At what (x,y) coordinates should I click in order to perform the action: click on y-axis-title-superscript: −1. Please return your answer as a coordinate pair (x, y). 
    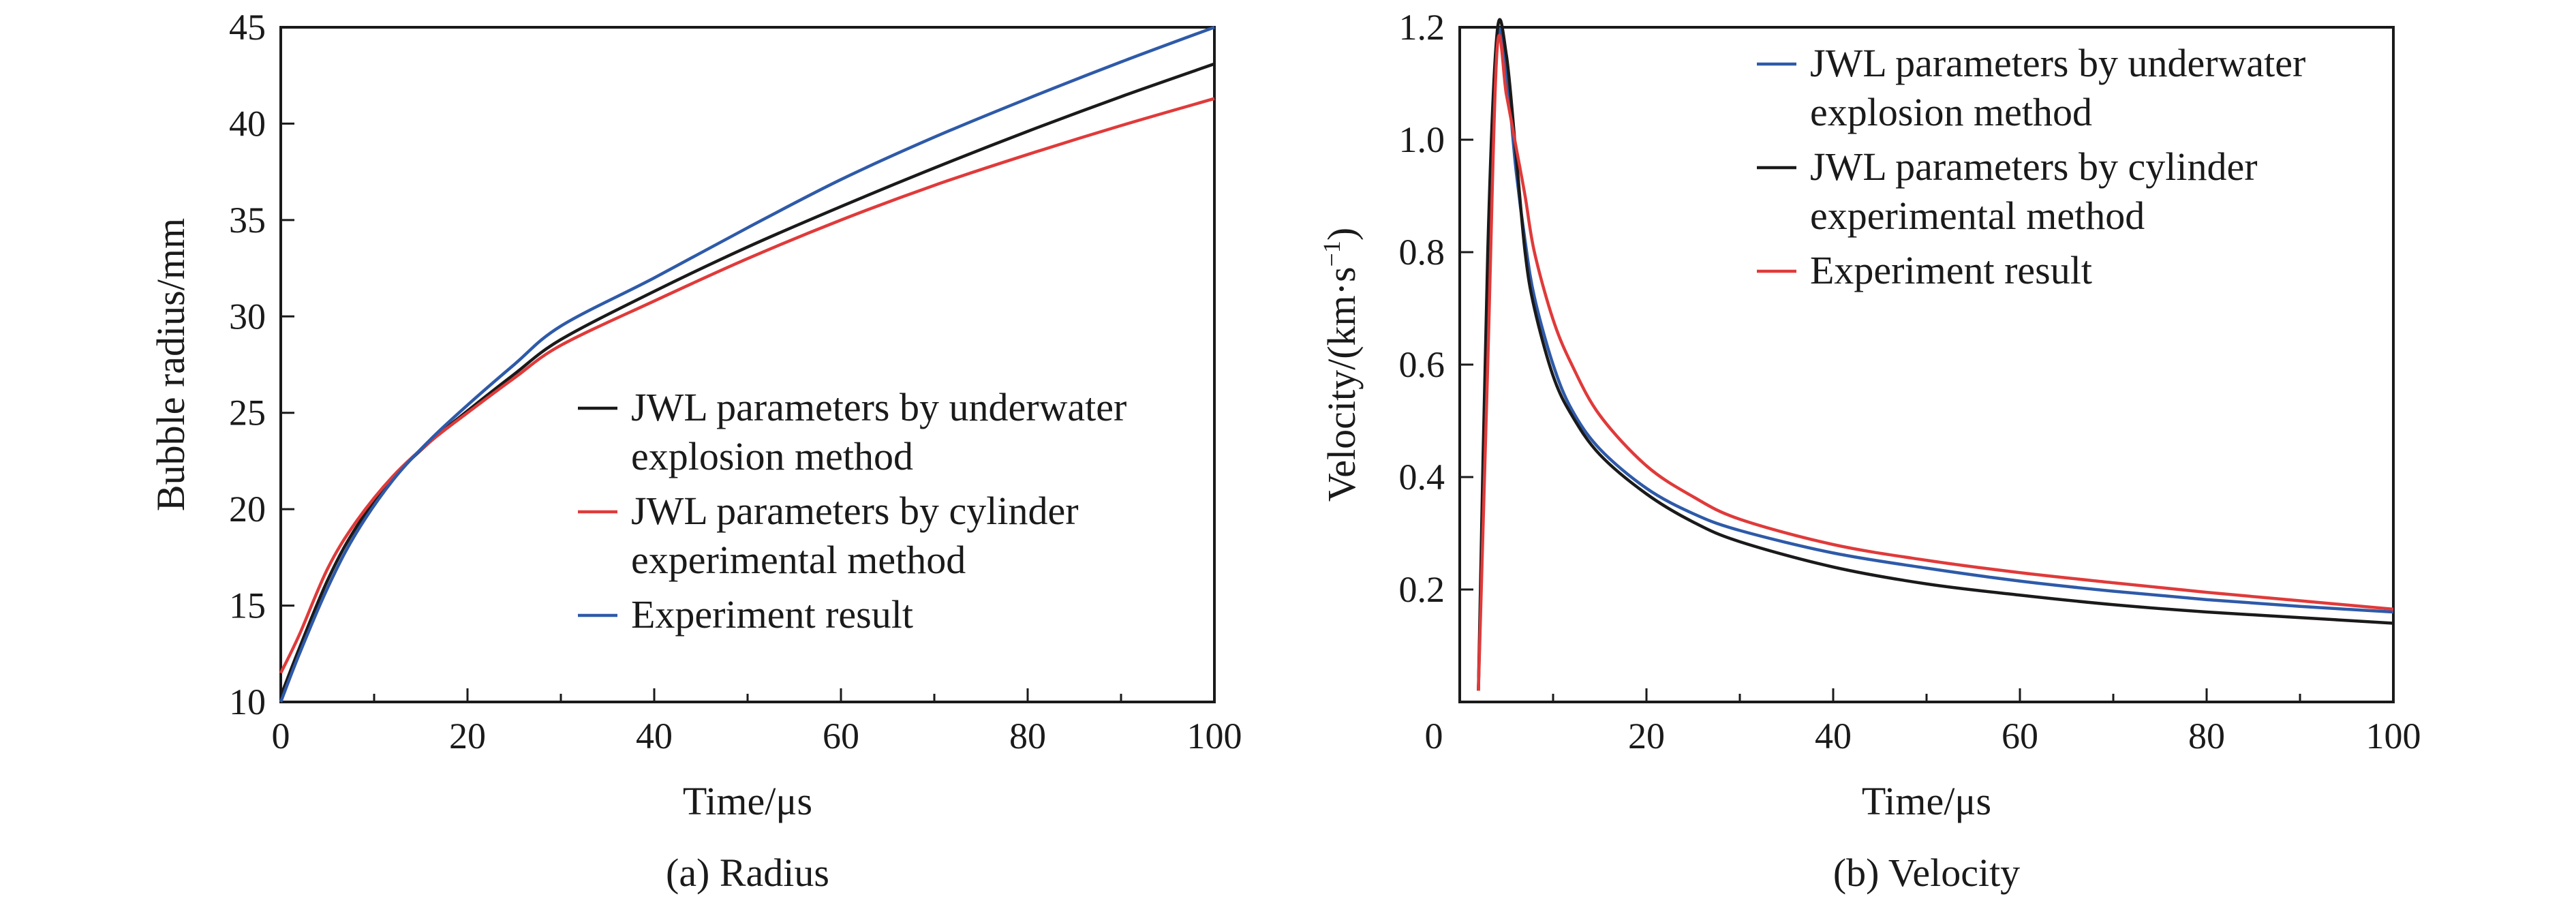
    Looking at the image, I should click on (1331, 253).